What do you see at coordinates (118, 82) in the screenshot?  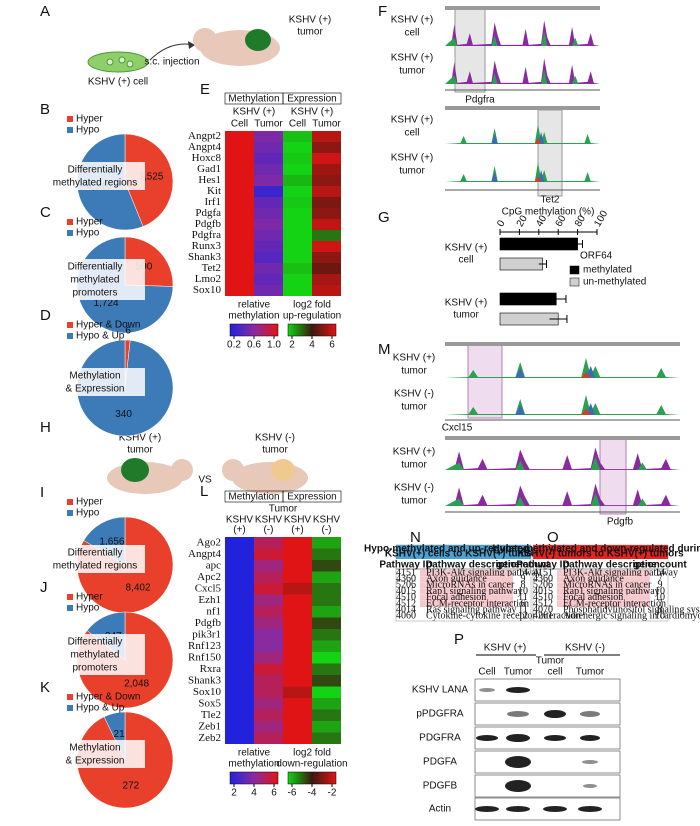 I see `cell-label: KSHV (+) cell` at bounding box center [118, 82].